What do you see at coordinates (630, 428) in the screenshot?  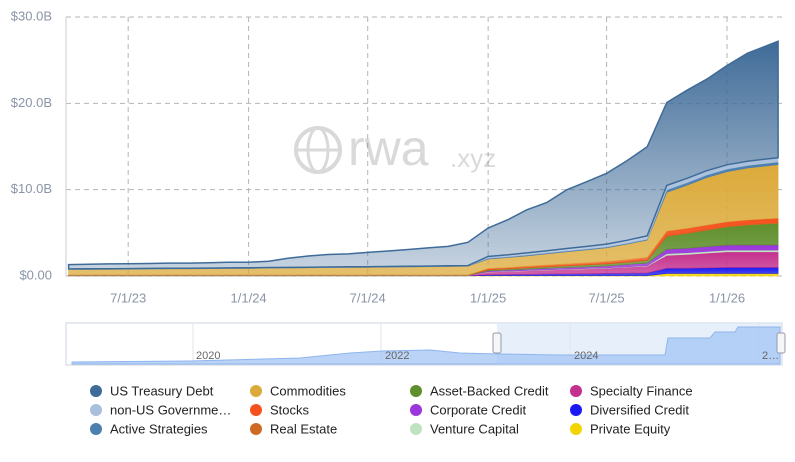 I see `legend-label: Private Equity` at bounding box center [630, 428].